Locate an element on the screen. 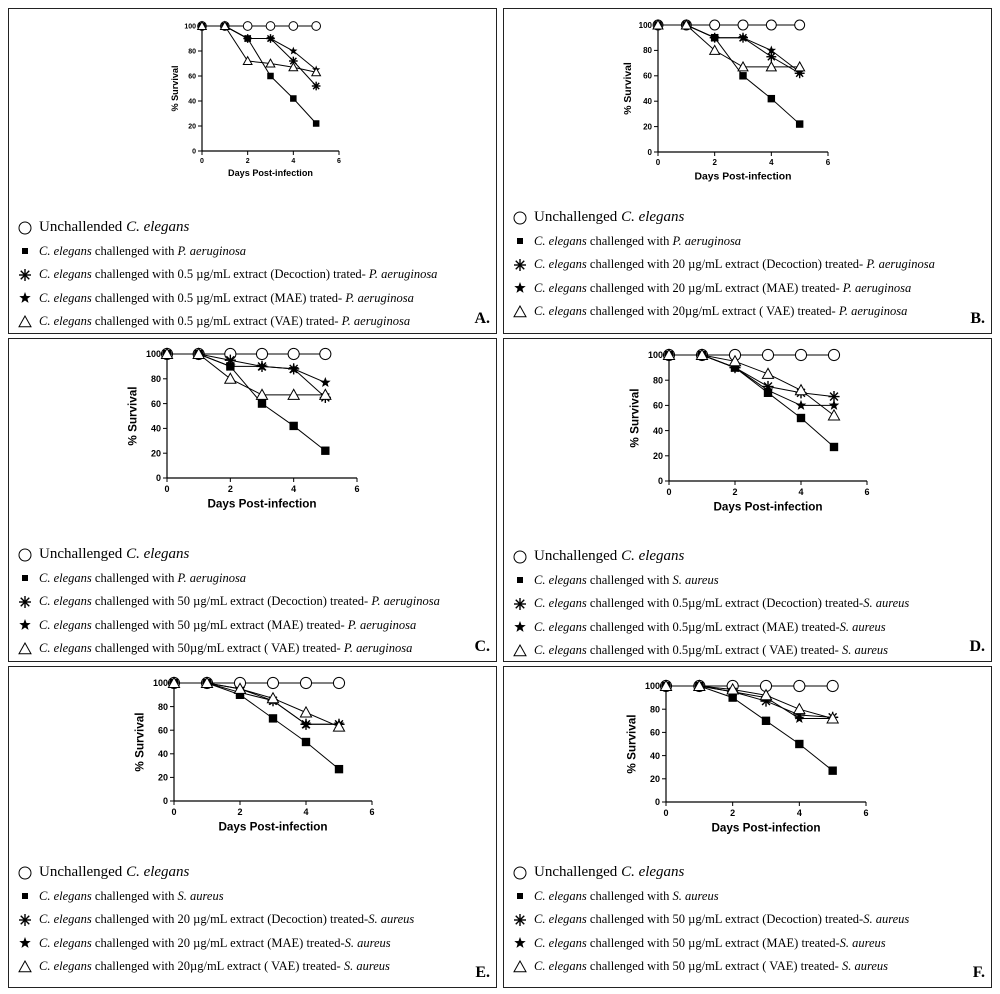 The image size is (1000, 994). circle-marker-icon is located at coordinates (520, 873).